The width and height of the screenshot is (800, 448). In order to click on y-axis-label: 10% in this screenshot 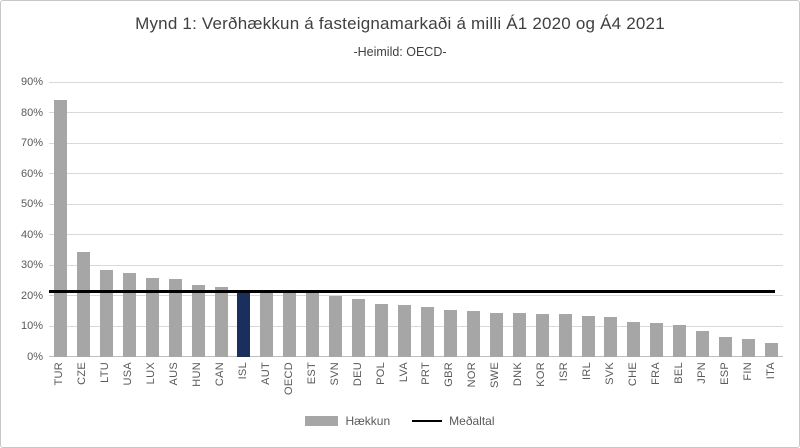, I will do `click(31, 326)`.